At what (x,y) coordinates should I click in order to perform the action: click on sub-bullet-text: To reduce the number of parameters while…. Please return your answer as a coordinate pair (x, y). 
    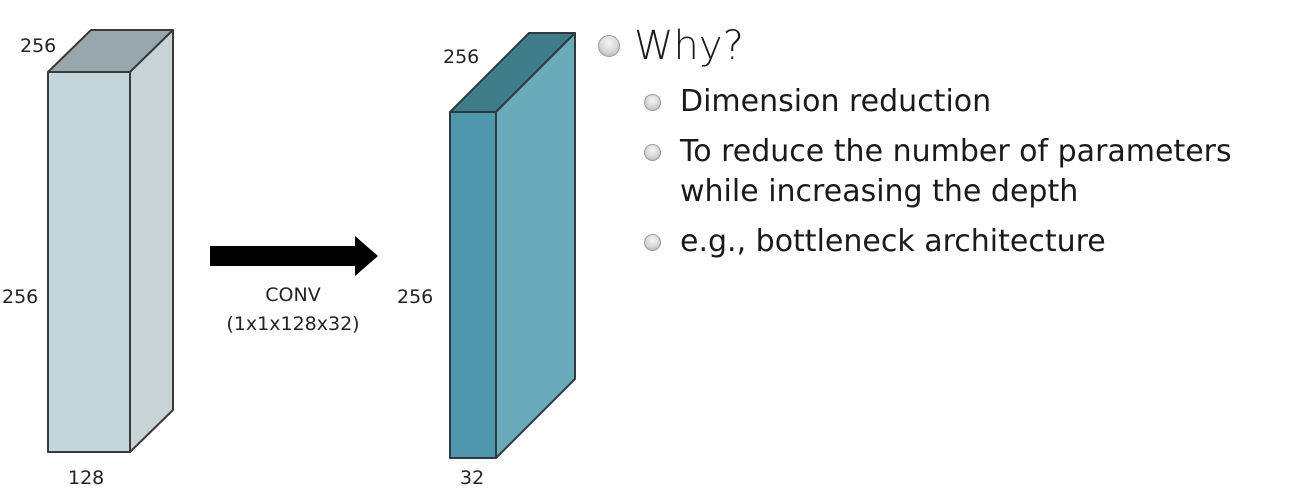
    Looking at the image, I should click on (956, 171).